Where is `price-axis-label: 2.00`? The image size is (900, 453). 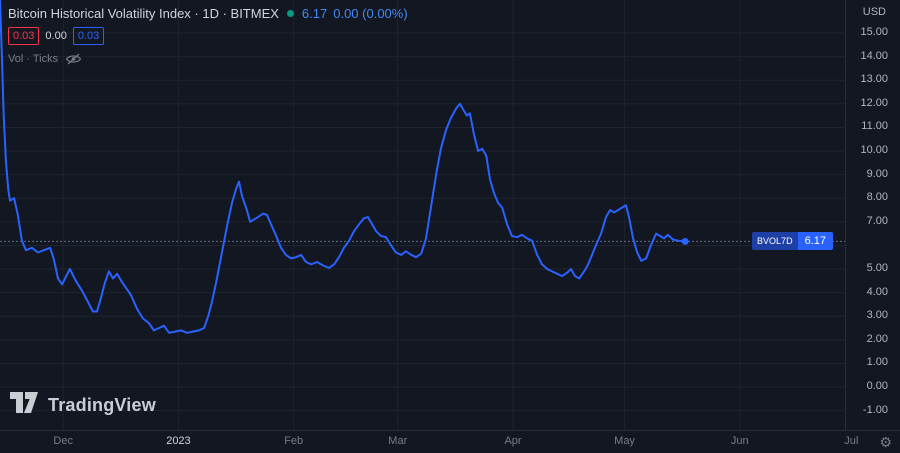 price-axis-label: 2.00 is located at coordinates (877, 338).